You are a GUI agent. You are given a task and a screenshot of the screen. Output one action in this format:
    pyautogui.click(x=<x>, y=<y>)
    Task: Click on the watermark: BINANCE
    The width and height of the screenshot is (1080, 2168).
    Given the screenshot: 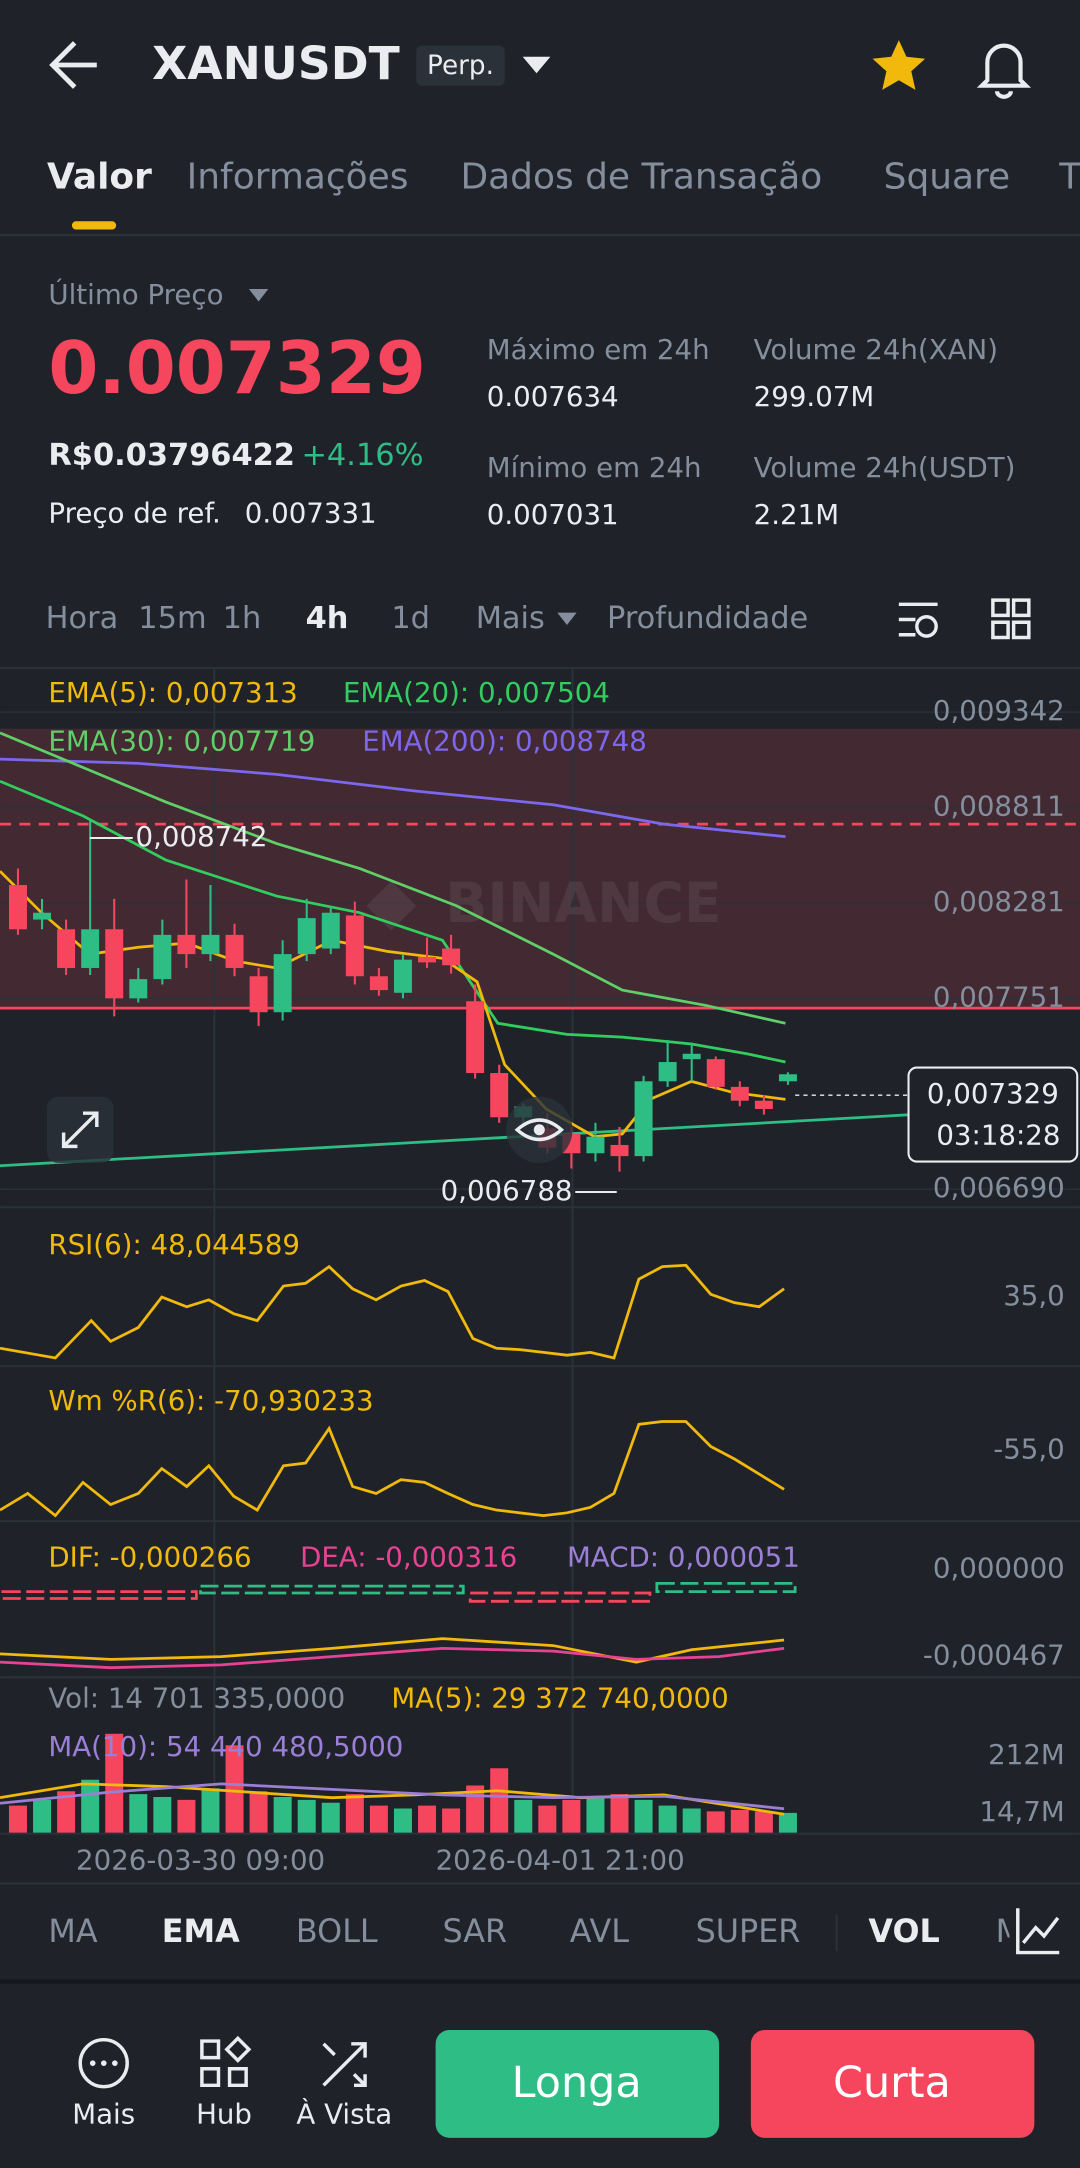 What is the action you would take?
    pyautogui.click(x=583, y=904)
    